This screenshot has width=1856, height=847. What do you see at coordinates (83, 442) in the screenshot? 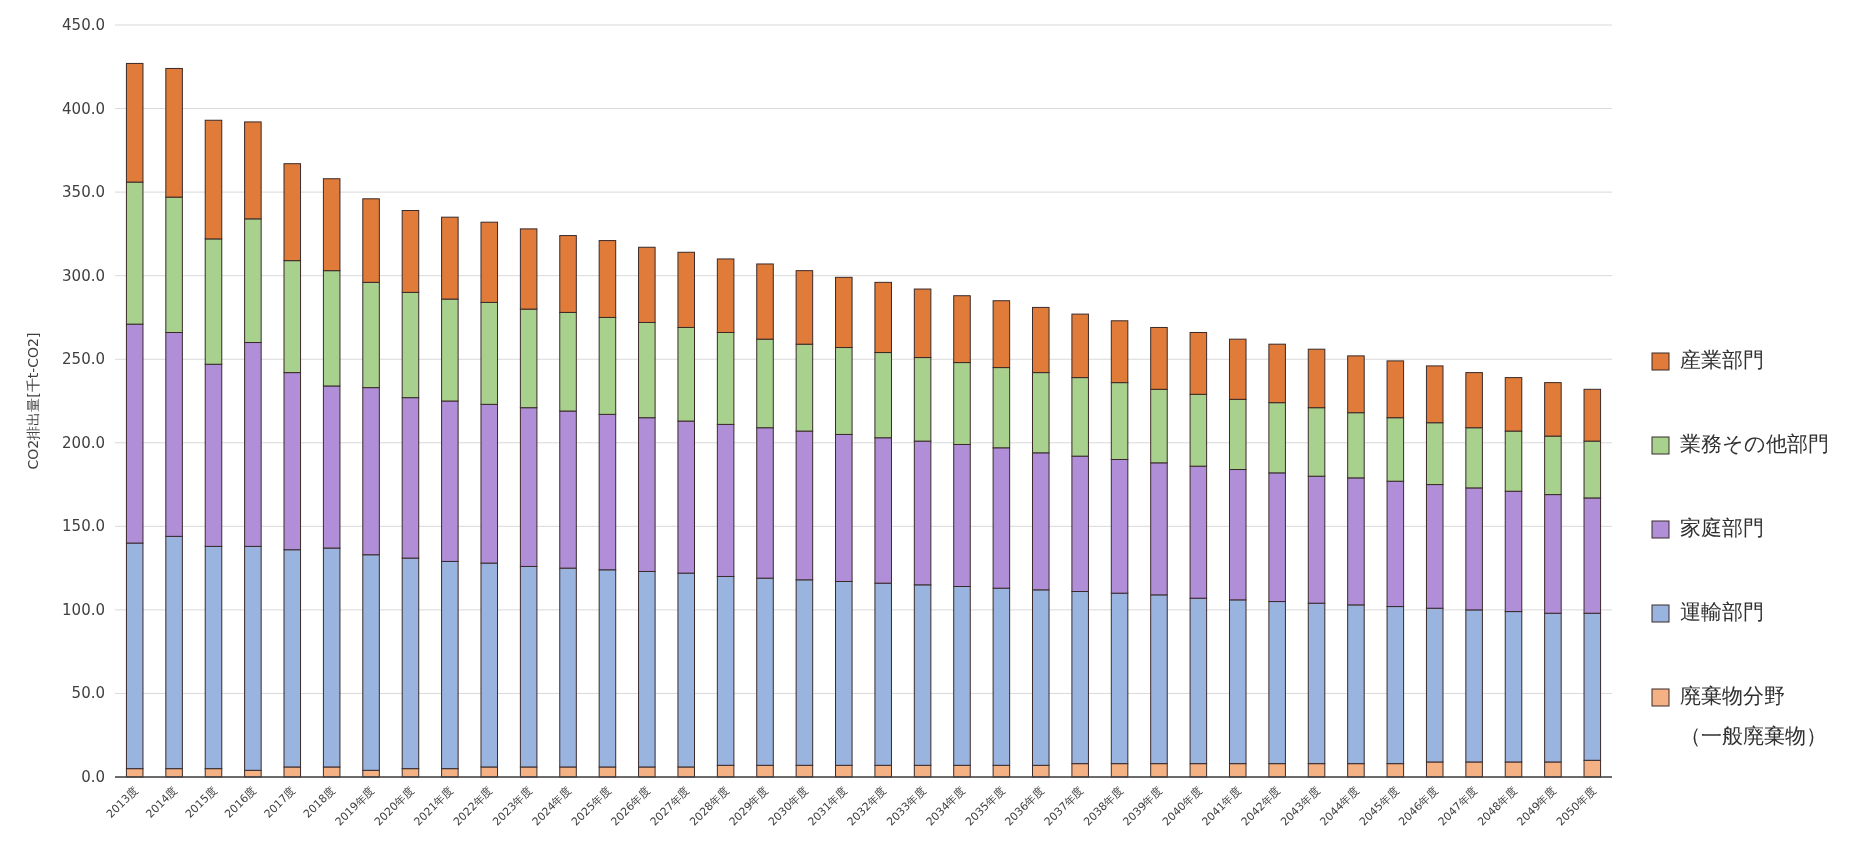
I see `y-tick-label: 200.0` at bounding box center [83, 442].